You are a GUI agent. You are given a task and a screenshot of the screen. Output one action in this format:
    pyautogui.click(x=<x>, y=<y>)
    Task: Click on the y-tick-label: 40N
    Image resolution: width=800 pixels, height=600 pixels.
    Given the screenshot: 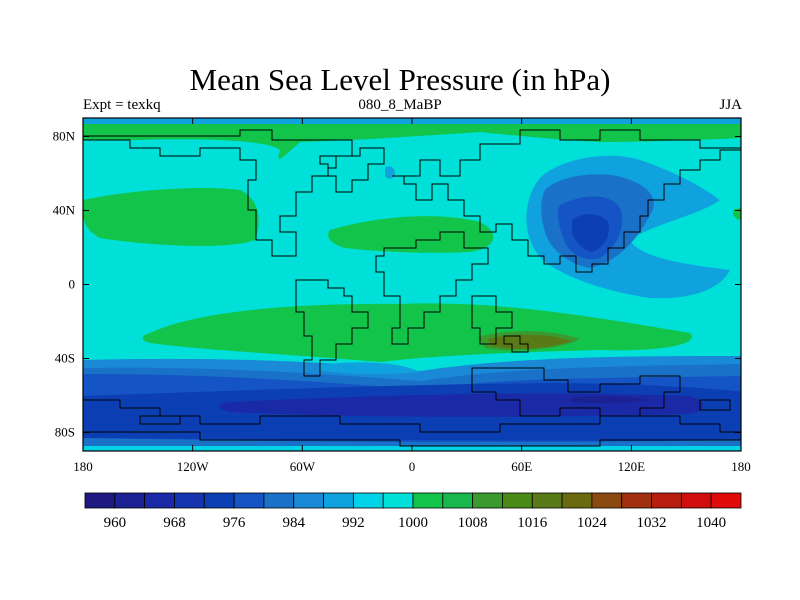 What is the action you would take?
    pyautogui.click(x=64, y=210)
    